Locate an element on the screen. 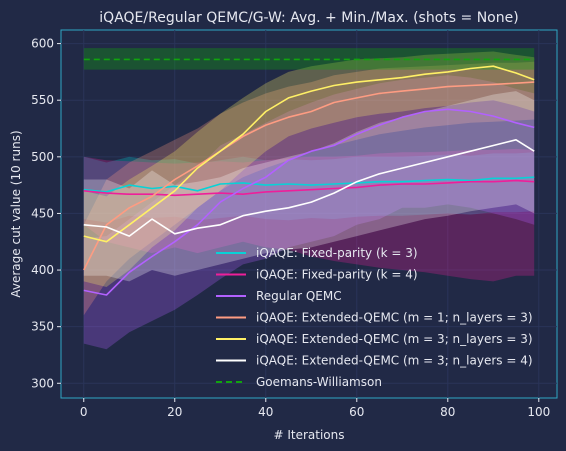 Image resolution: width=566 pixels, height=451 pixels. legend-entry: Goemans-Williamson is located at coordinates (319, 382).